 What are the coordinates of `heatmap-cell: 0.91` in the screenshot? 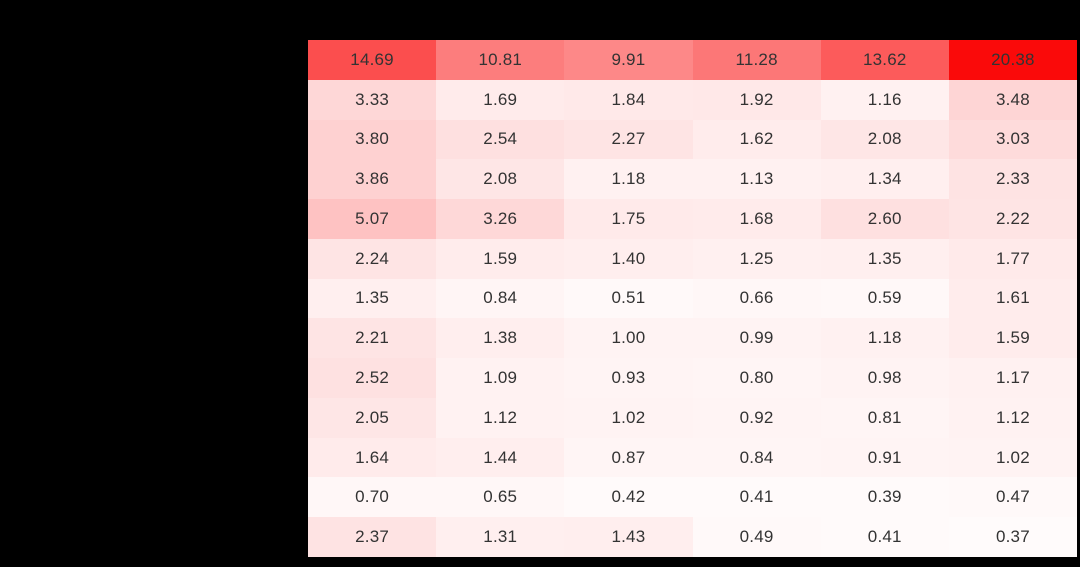 It's located at (884, 457).